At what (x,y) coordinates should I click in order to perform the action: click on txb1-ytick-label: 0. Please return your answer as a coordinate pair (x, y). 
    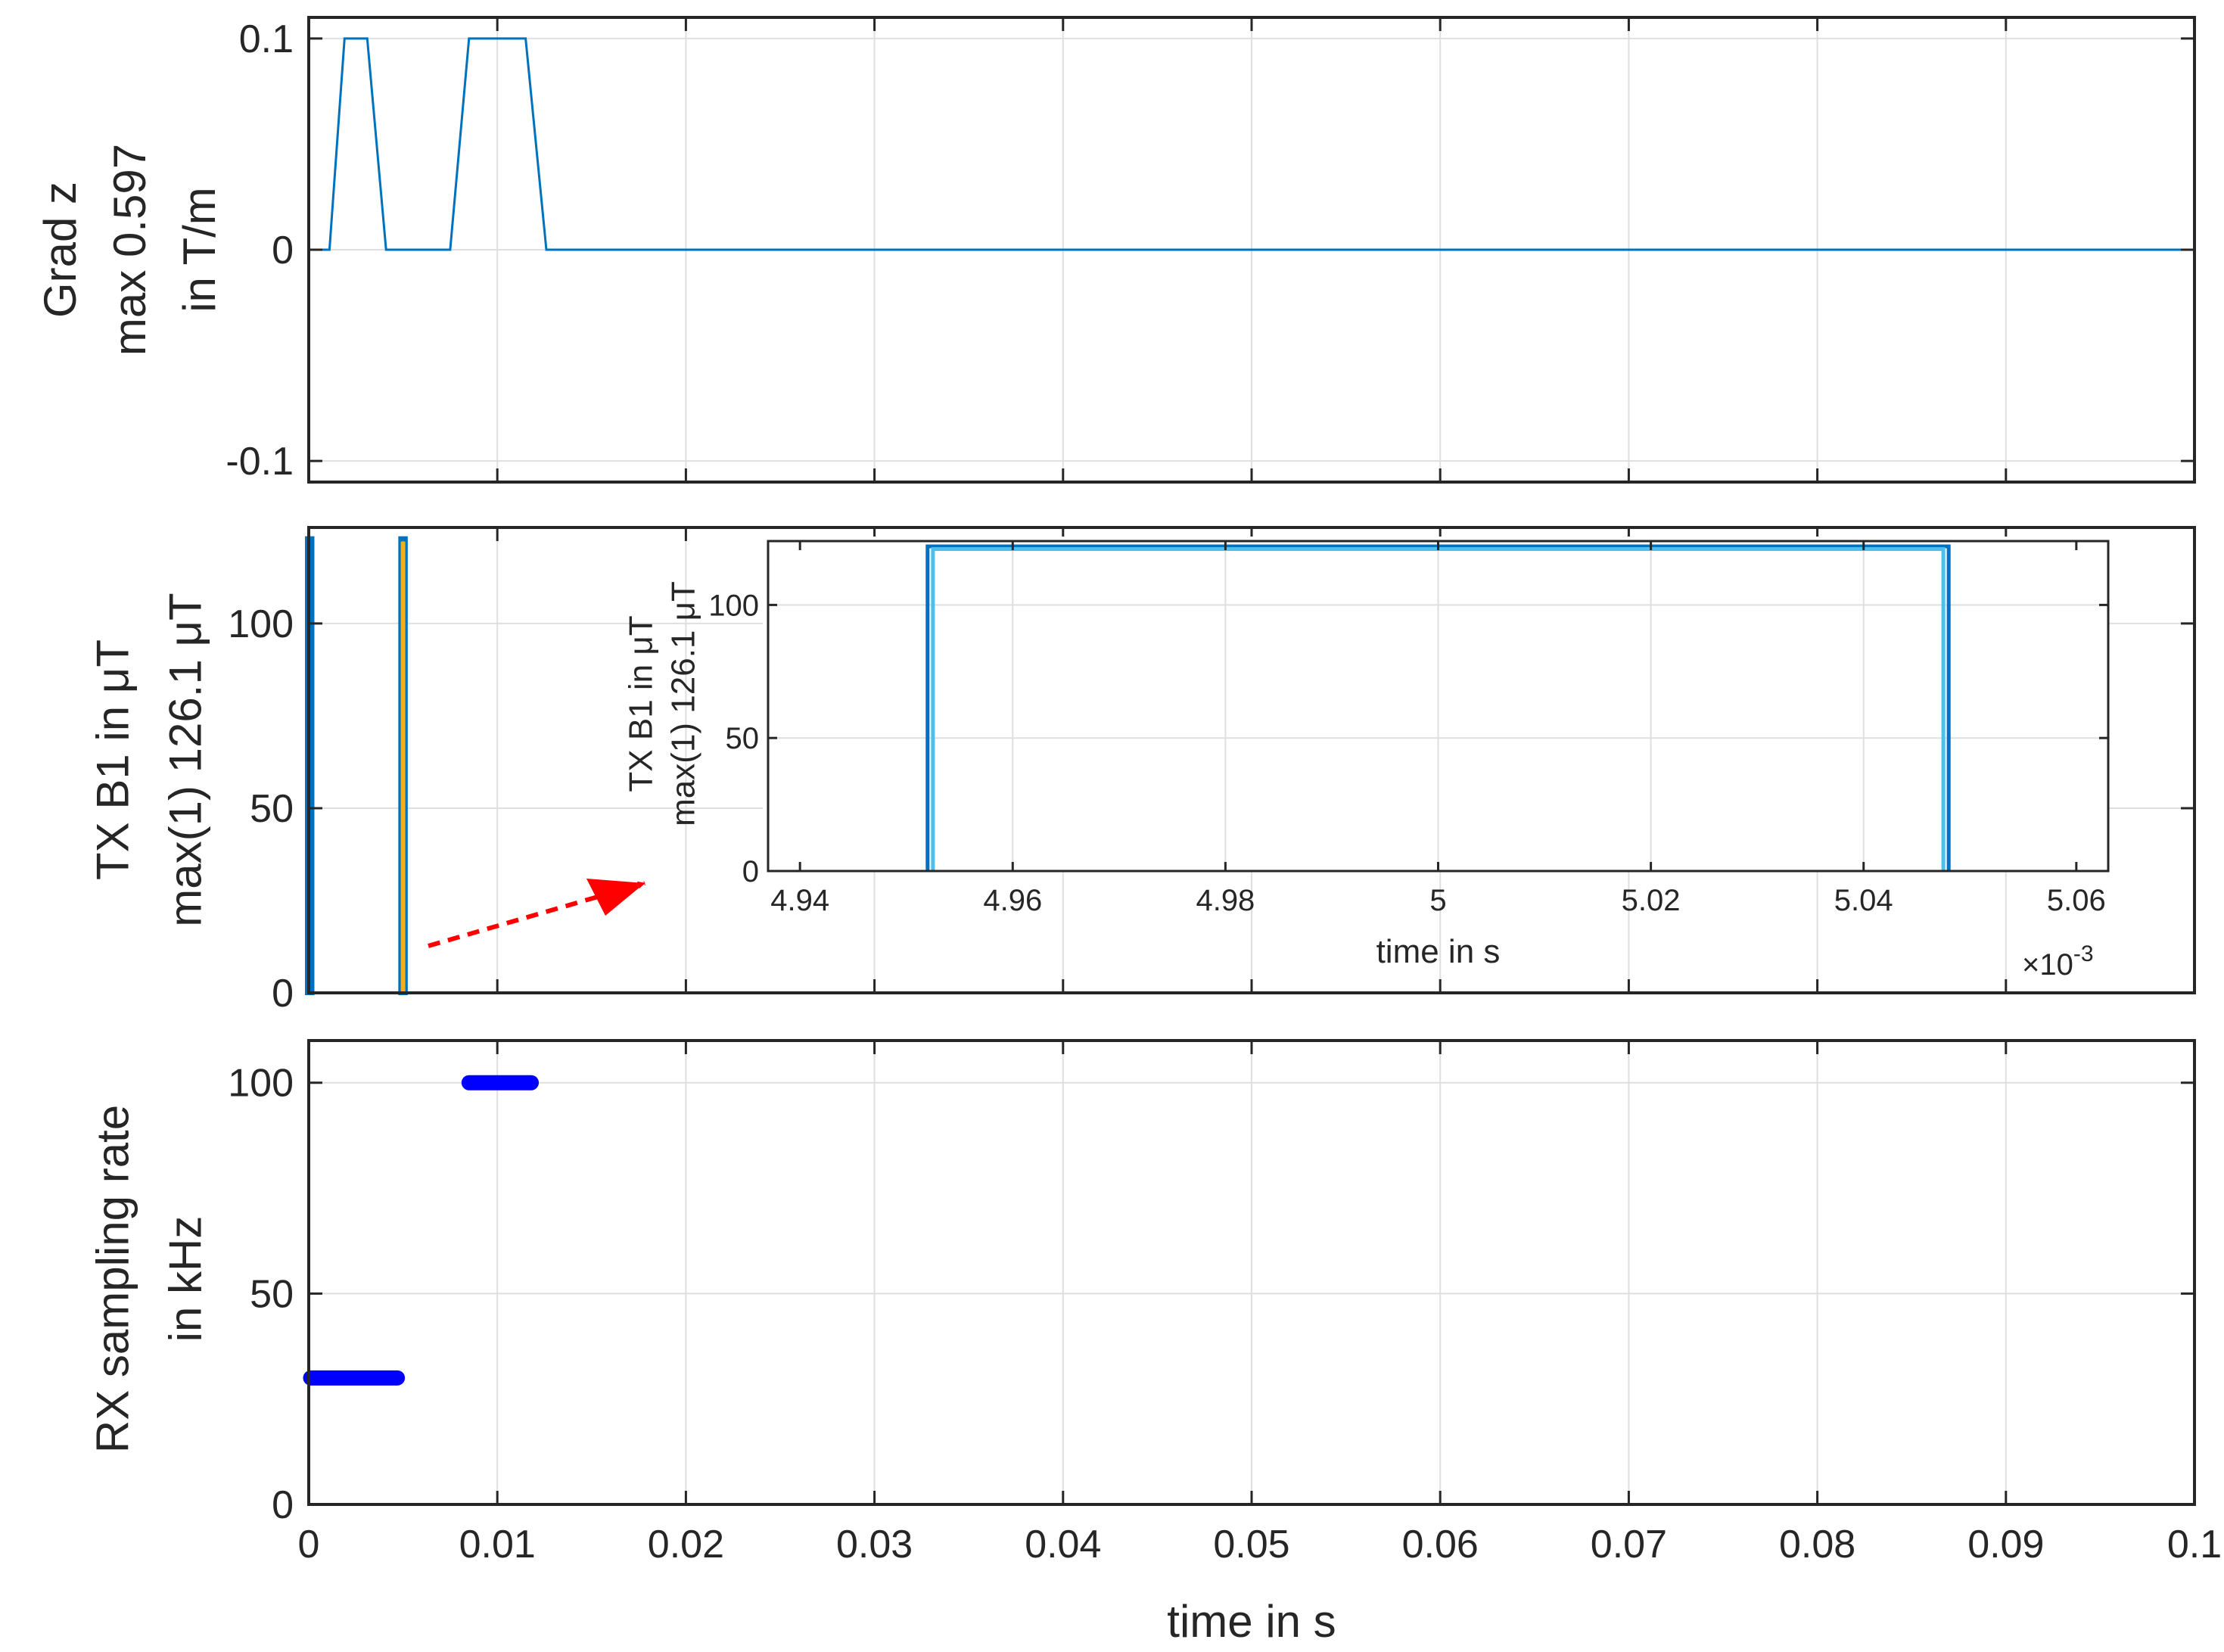
    Looking at the image, I should click on (283, 994).